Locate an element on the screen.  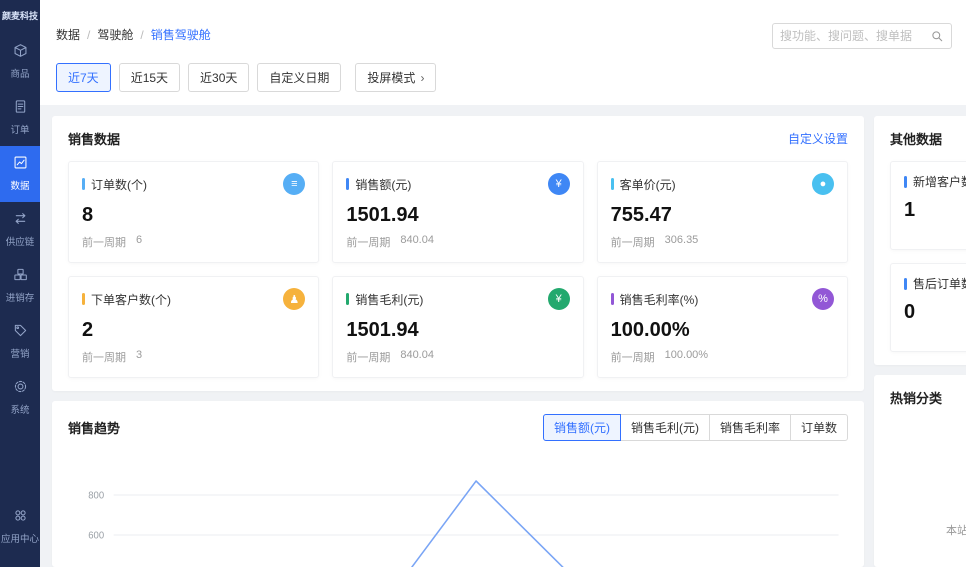
filter-last-7-days: 近7天 is located at coordinates (83, 77).